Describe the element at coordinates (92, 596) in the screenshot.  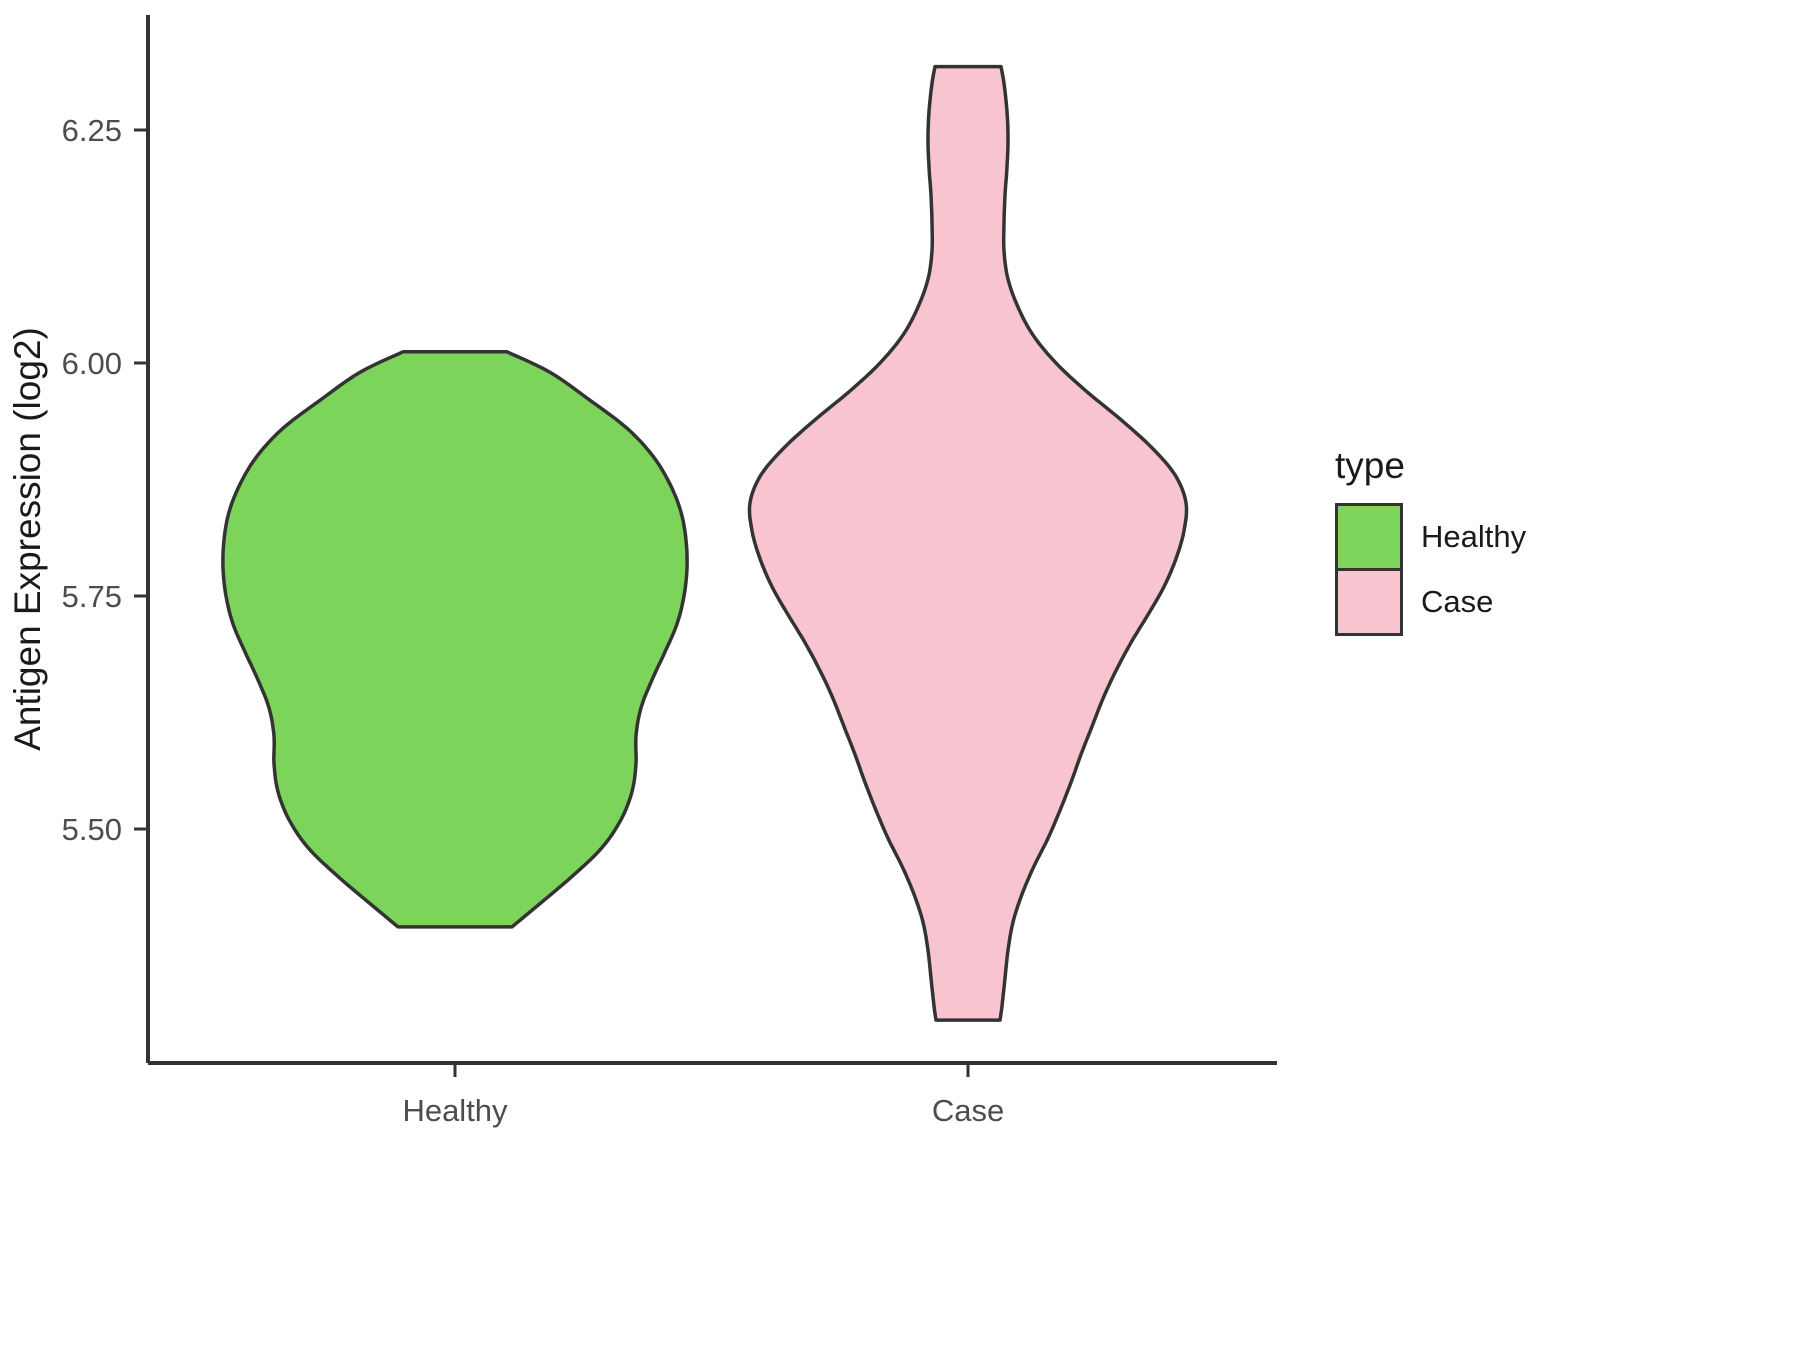
I see `y-tick-label: 5.75` at that location.